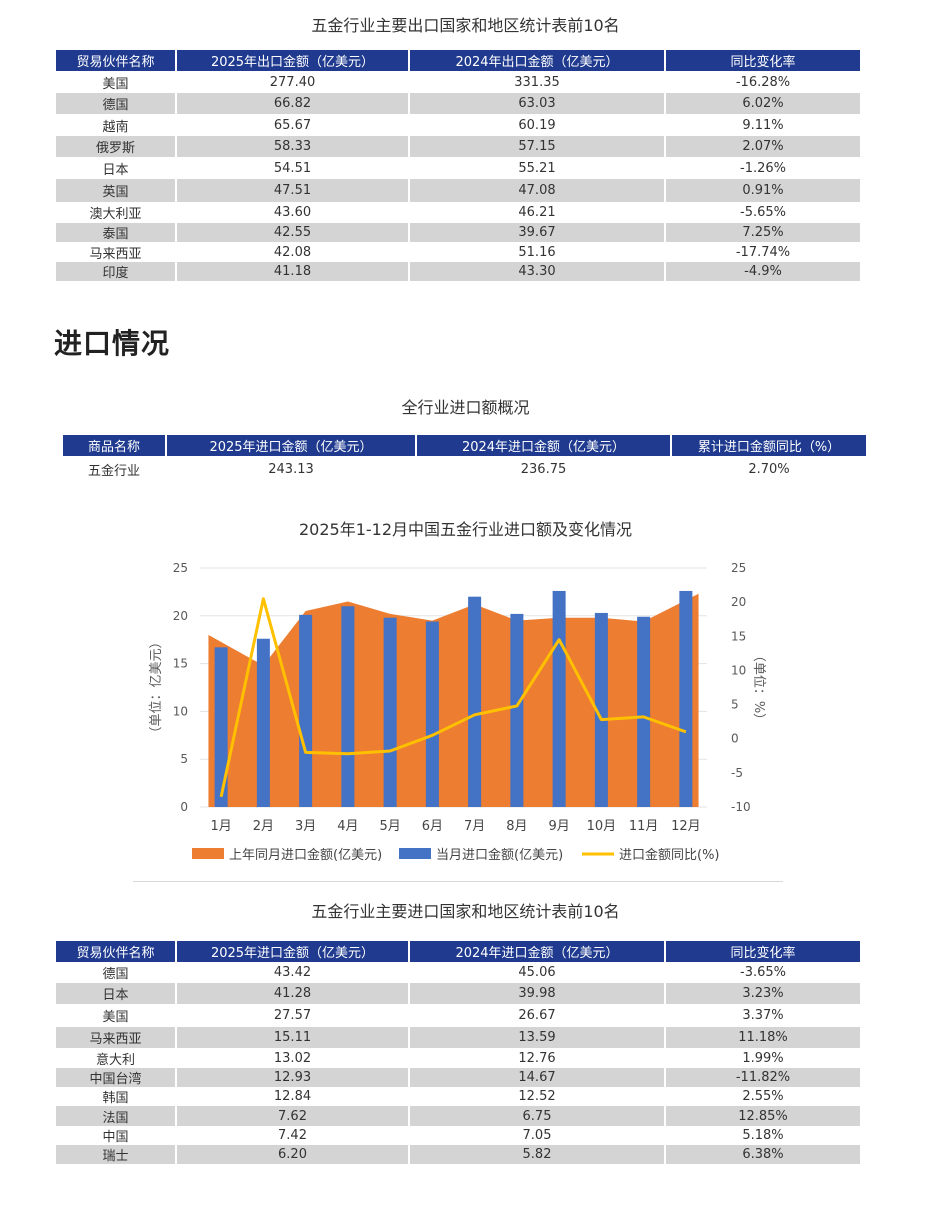 The height and width of the screenshot is (1217, 931). I want to click on x-tick-label: 11月, so click(644, 826).